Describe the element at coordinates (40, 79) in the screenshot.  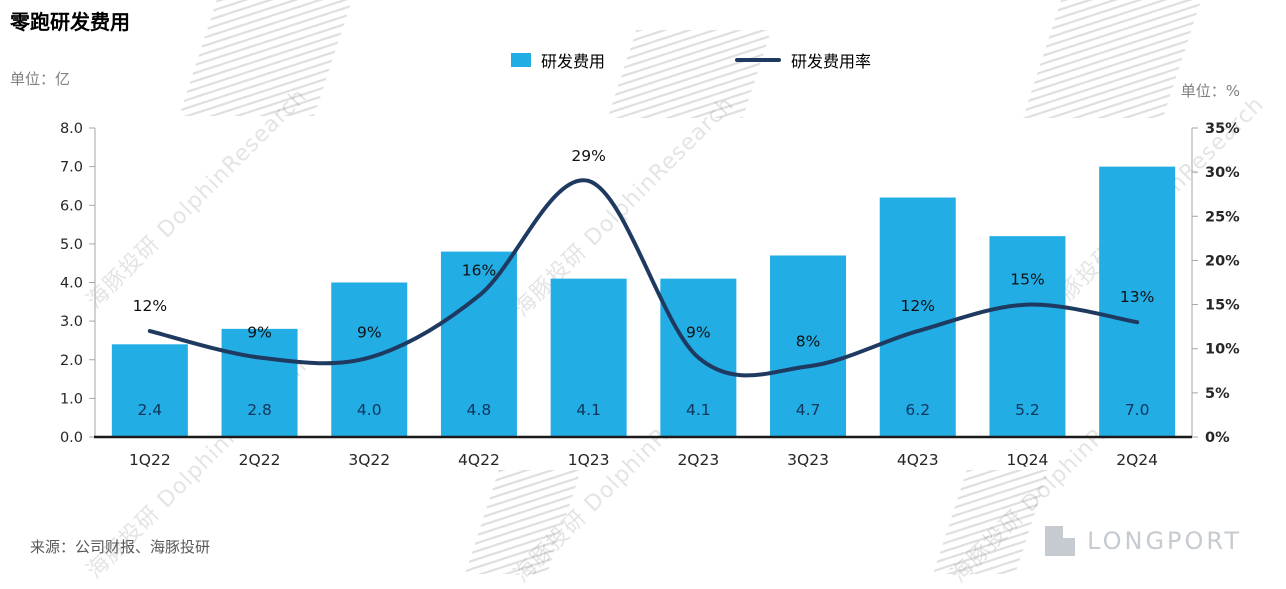
I see `left-axis-unit-label: 单位：亿` at that location.